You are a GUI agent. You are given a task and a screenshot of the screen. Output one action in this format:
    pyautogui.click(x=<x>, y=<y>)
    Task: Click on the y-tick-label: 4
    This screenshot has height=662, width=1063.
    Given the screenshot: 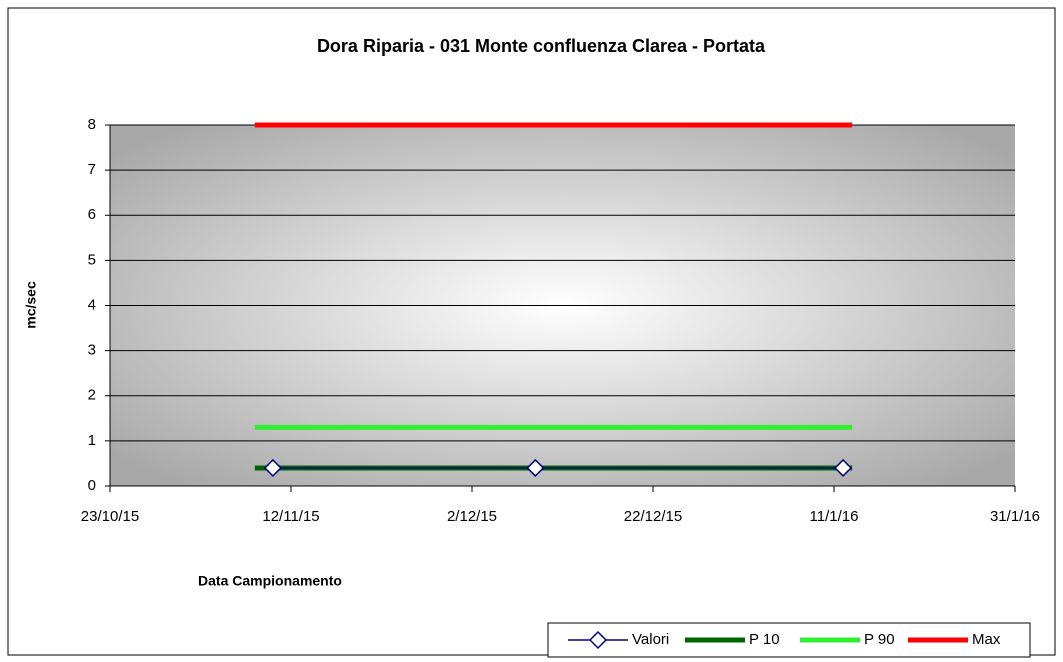 What is the action you would take?
    pyautogui.click(x=92, y=304)
    